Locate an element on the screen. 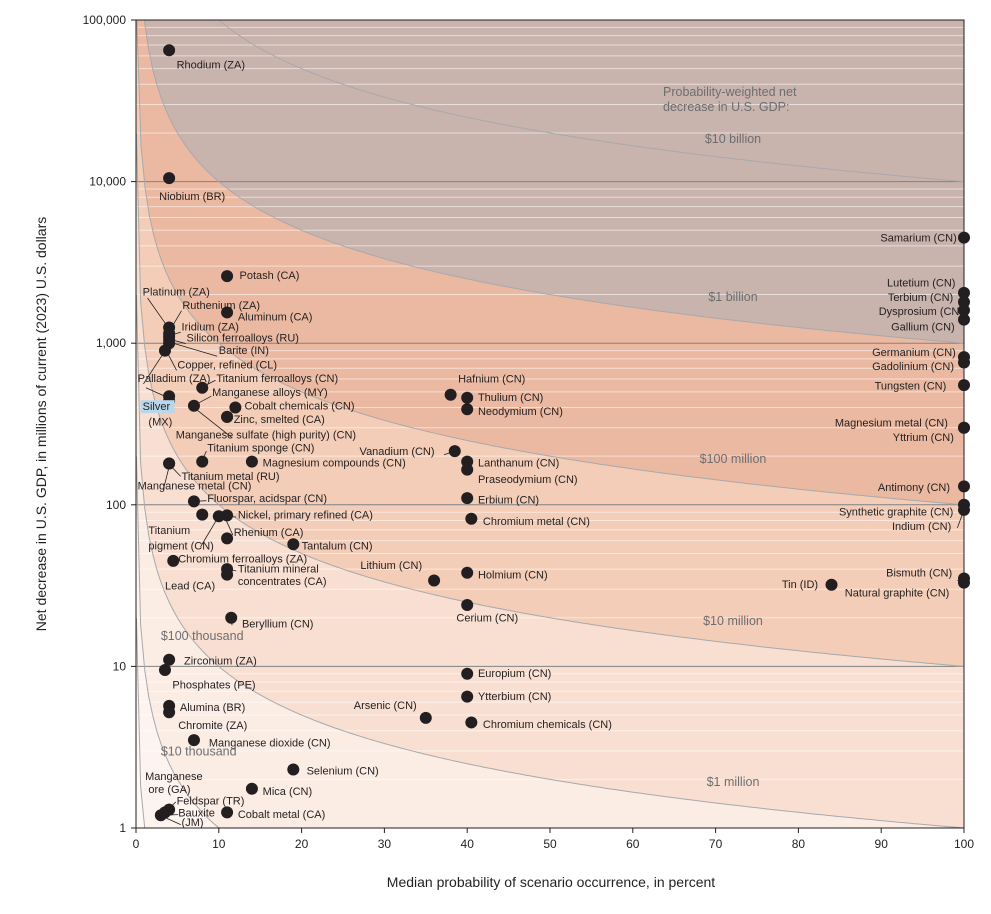 The width and height of the screenshot is (991, 914). x-tick-label: 10 is located at coordinates (219, 844).